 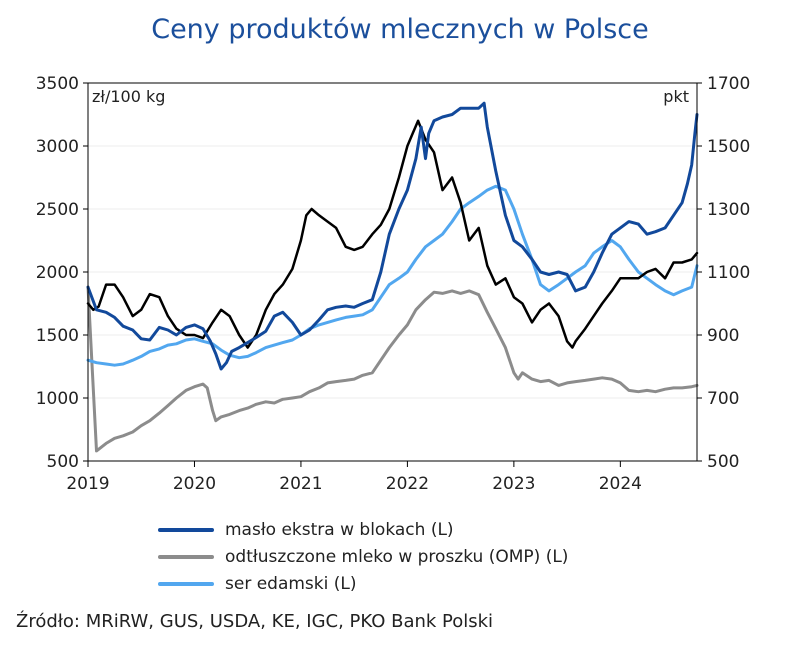 I want to click on left-tick-label: 1500, so click(x=57, y=336).